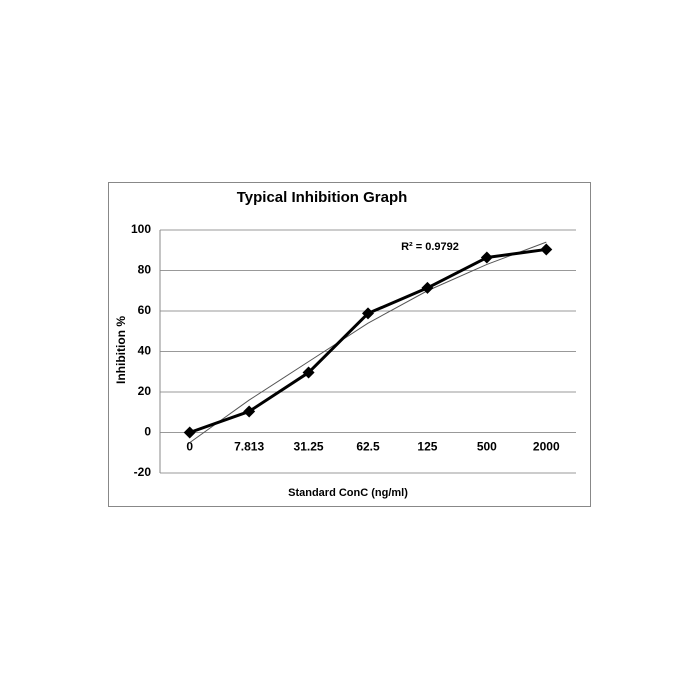 The height and width of the screenshot is (700, 700). I want to click on x-tick-label: 62.5, so click(368, 447).